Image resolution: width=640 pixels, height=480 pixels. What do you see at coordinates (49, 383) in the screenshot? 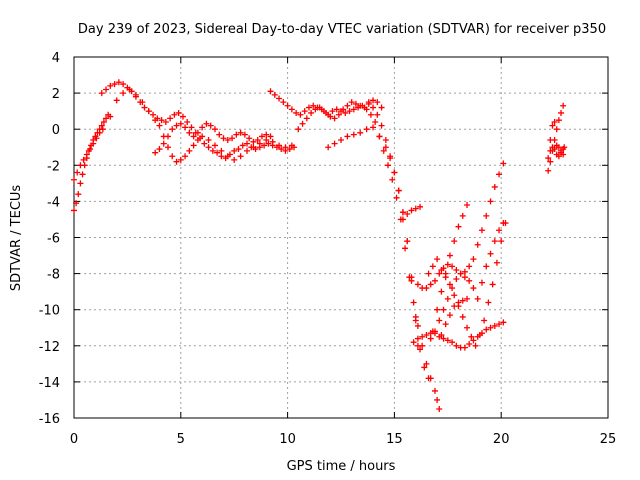
I see `y-tick-label: -14` at bounding box center [49, 383].